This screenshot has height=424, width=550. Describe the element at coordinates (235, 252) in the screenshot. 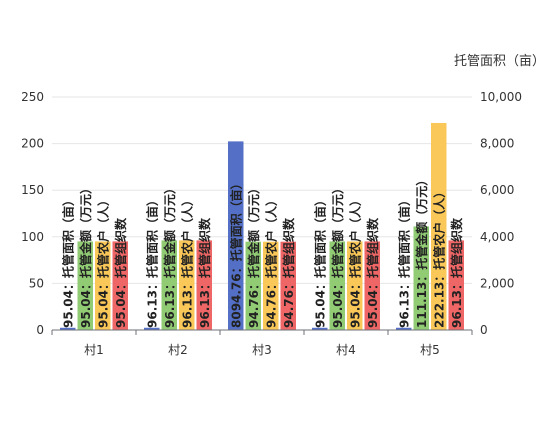

I see `bar-value-label: 8094.76：托管面积（亩）` at that location.